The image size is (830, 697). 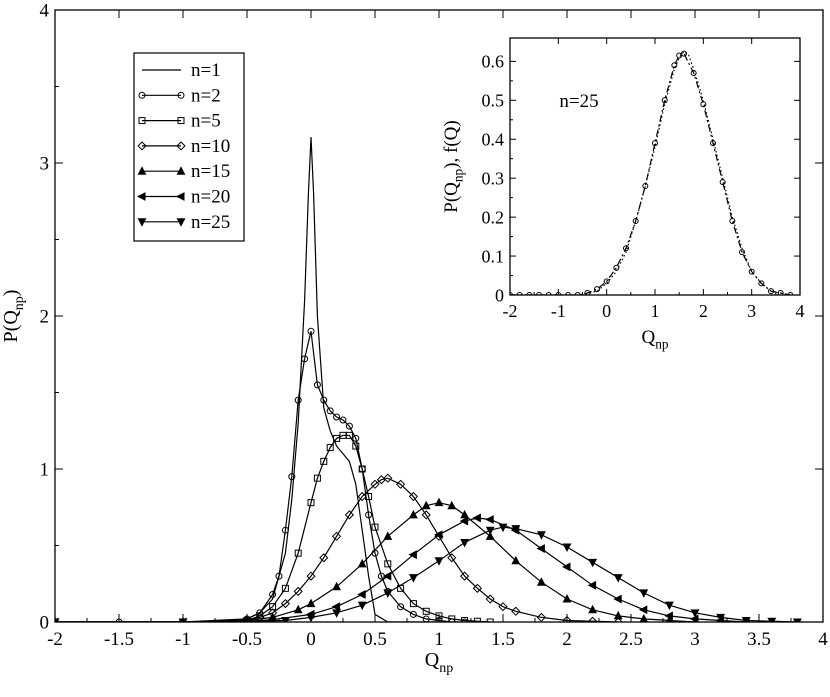 I want to click on legend-label: n=1, so click(x=206, y=70).